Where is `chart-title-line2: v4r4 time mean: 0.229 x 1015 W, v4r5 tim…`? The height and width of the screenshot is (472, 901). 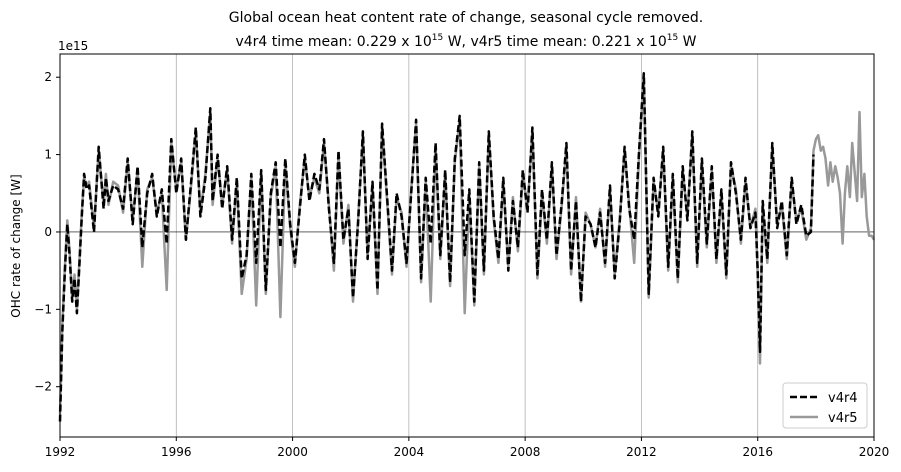 chart-title-line2: v4r4 time mean: 0.229 x 1015 W, v4r5 tim… is located at coordinates (465, 41).